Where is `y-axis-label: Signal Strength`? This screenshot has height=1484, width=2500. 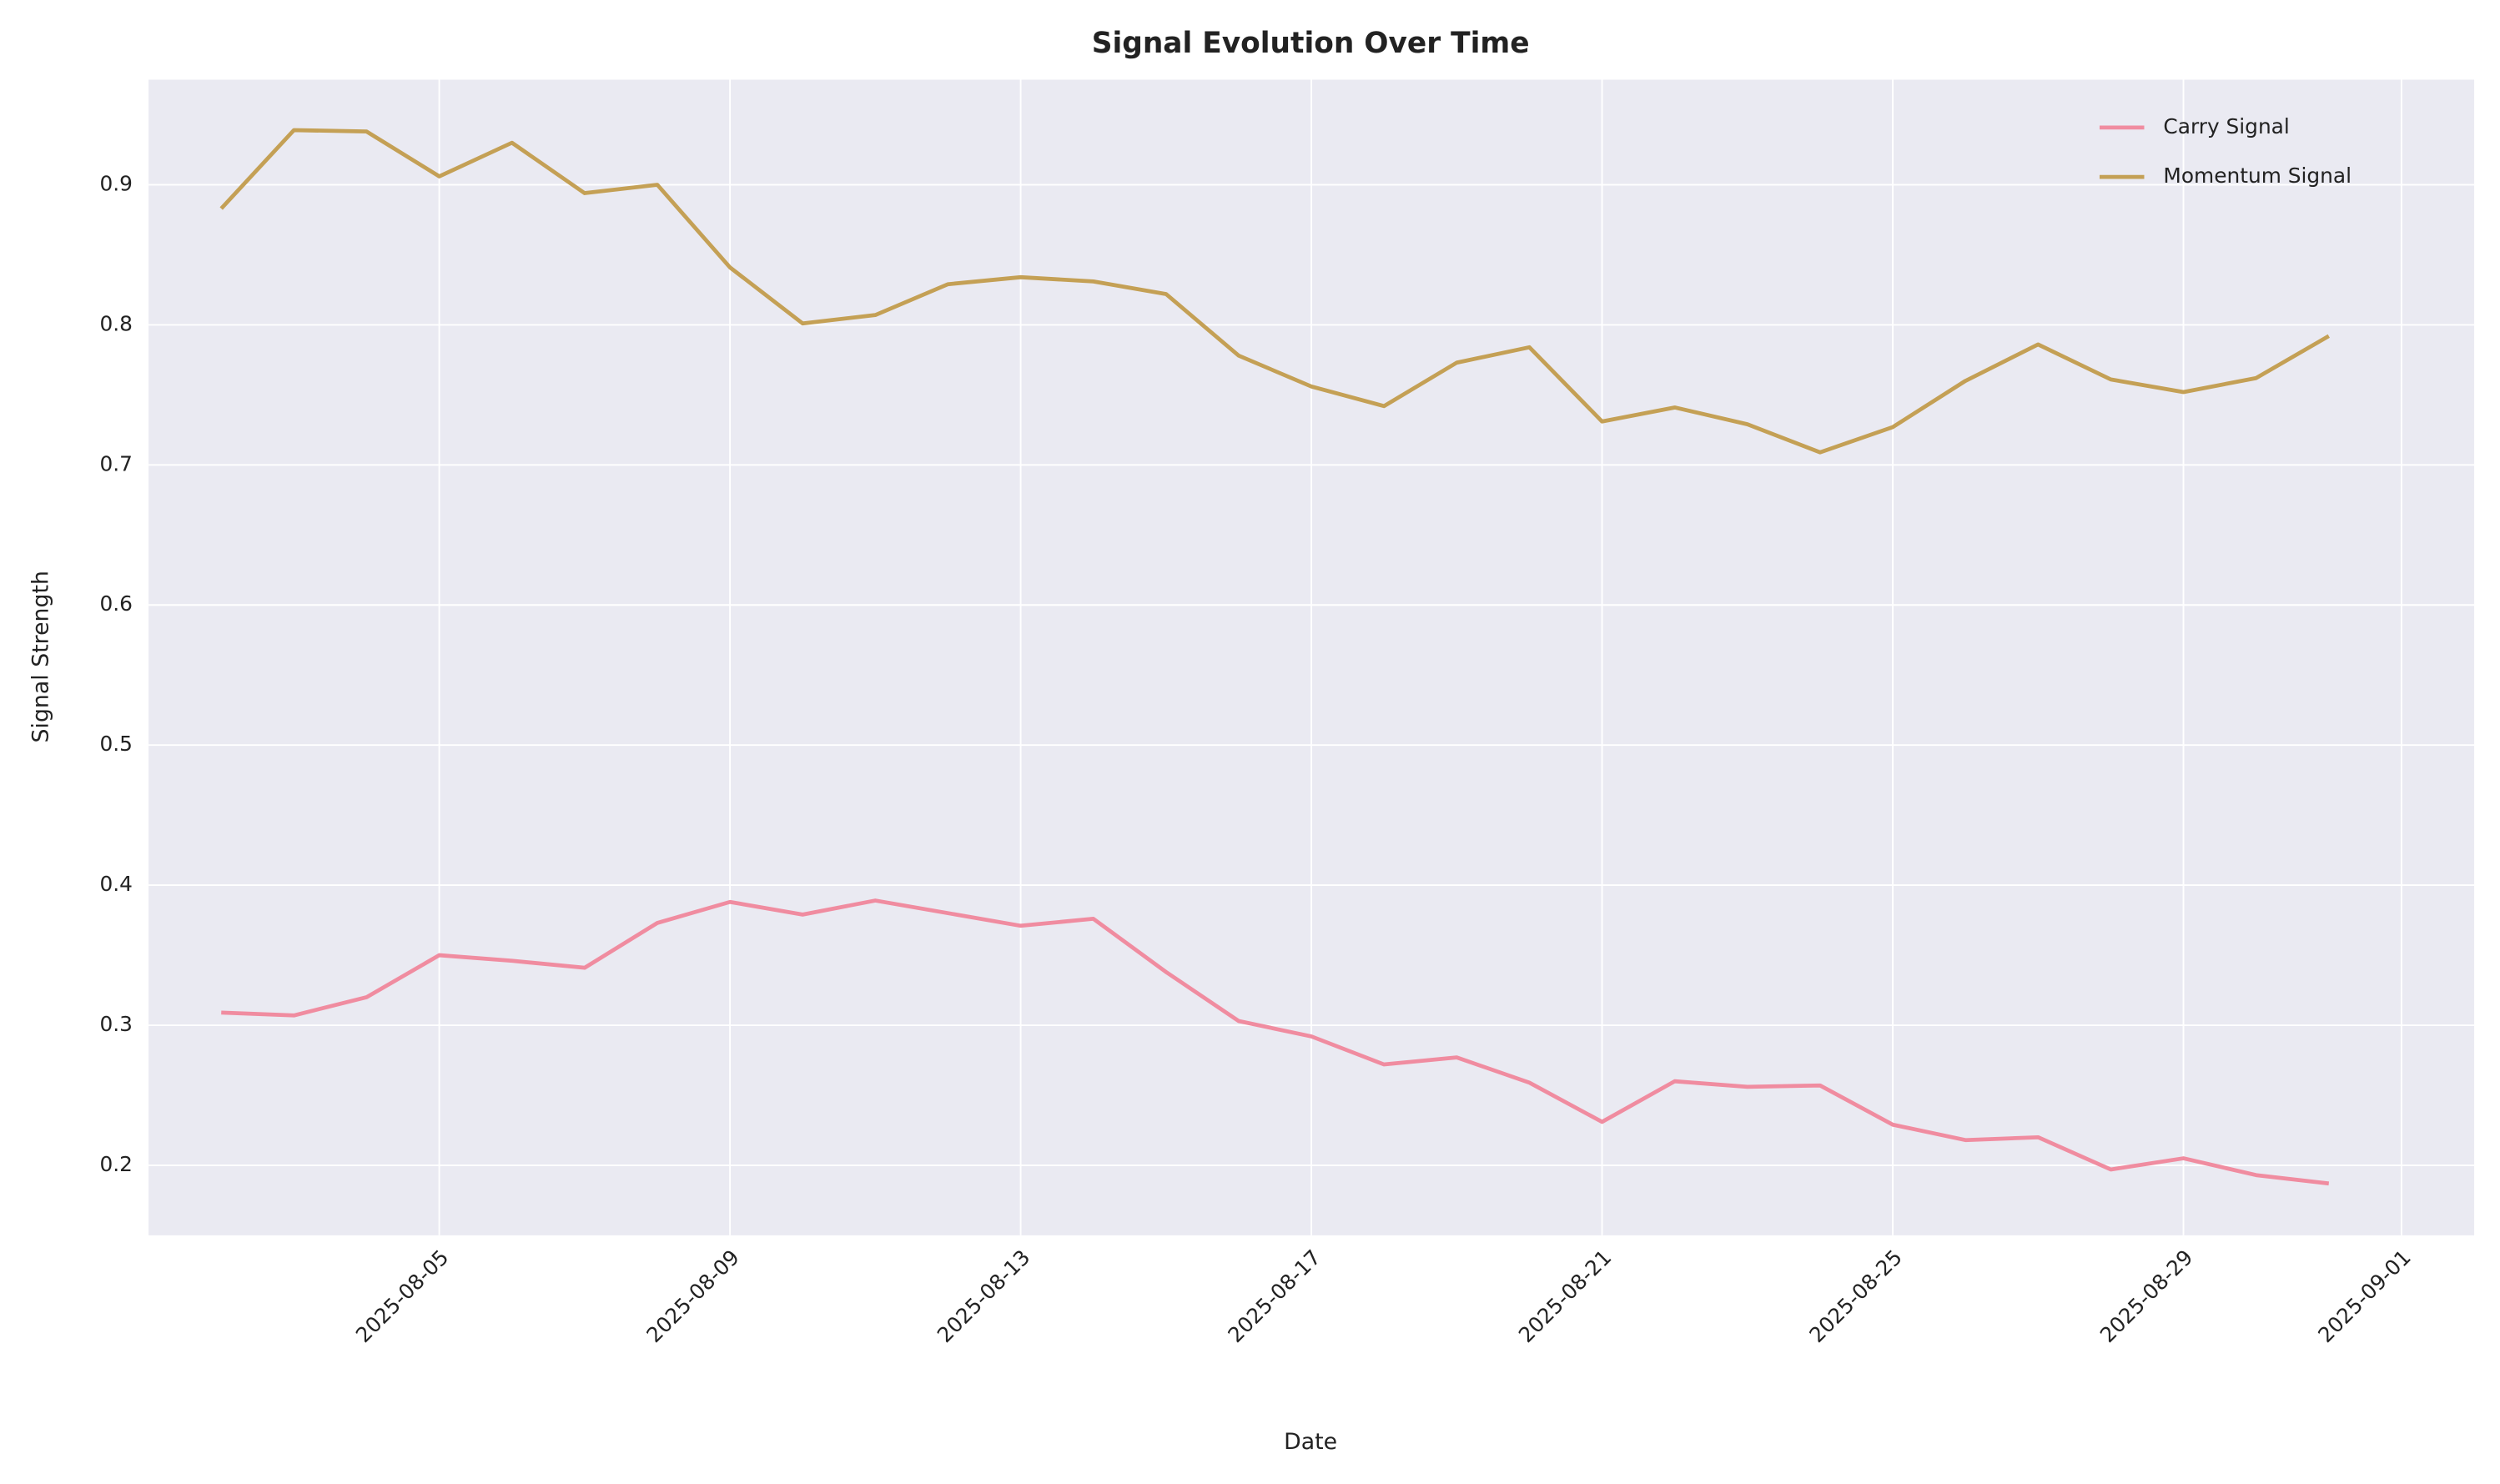 y-axis-label: Signal Strength is located at coordinates (41, 657).